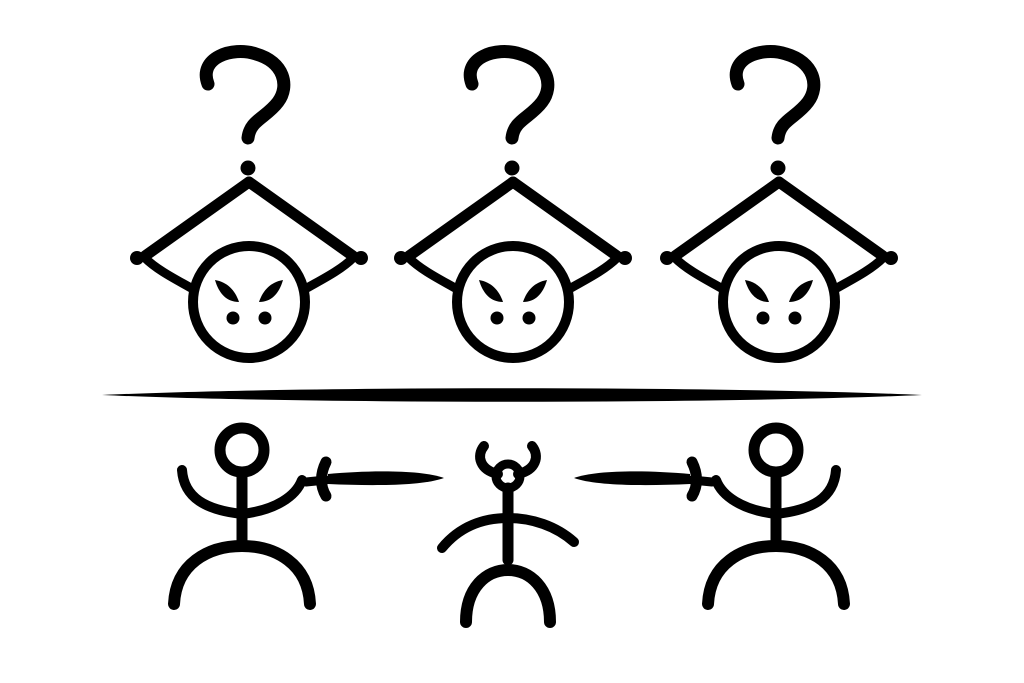 The image size is (1024, 683). I want to click on swordsman-figure-right, so click(709, 516).